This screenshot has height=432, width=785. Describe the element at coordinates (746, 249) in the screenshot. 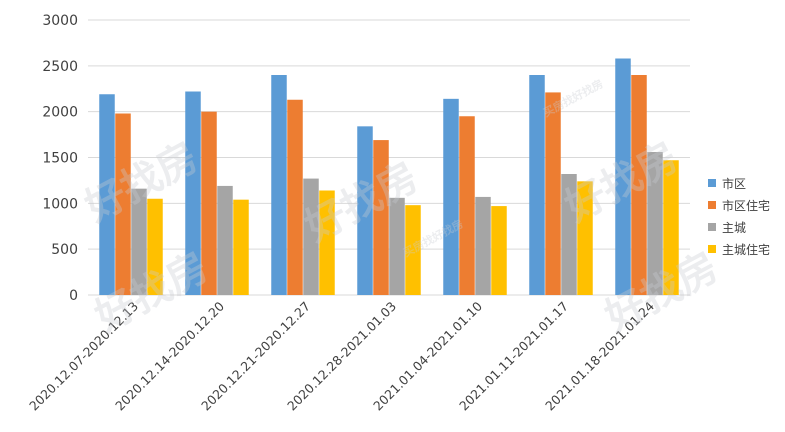

I see `legend-label: 主城住宅` at that location.